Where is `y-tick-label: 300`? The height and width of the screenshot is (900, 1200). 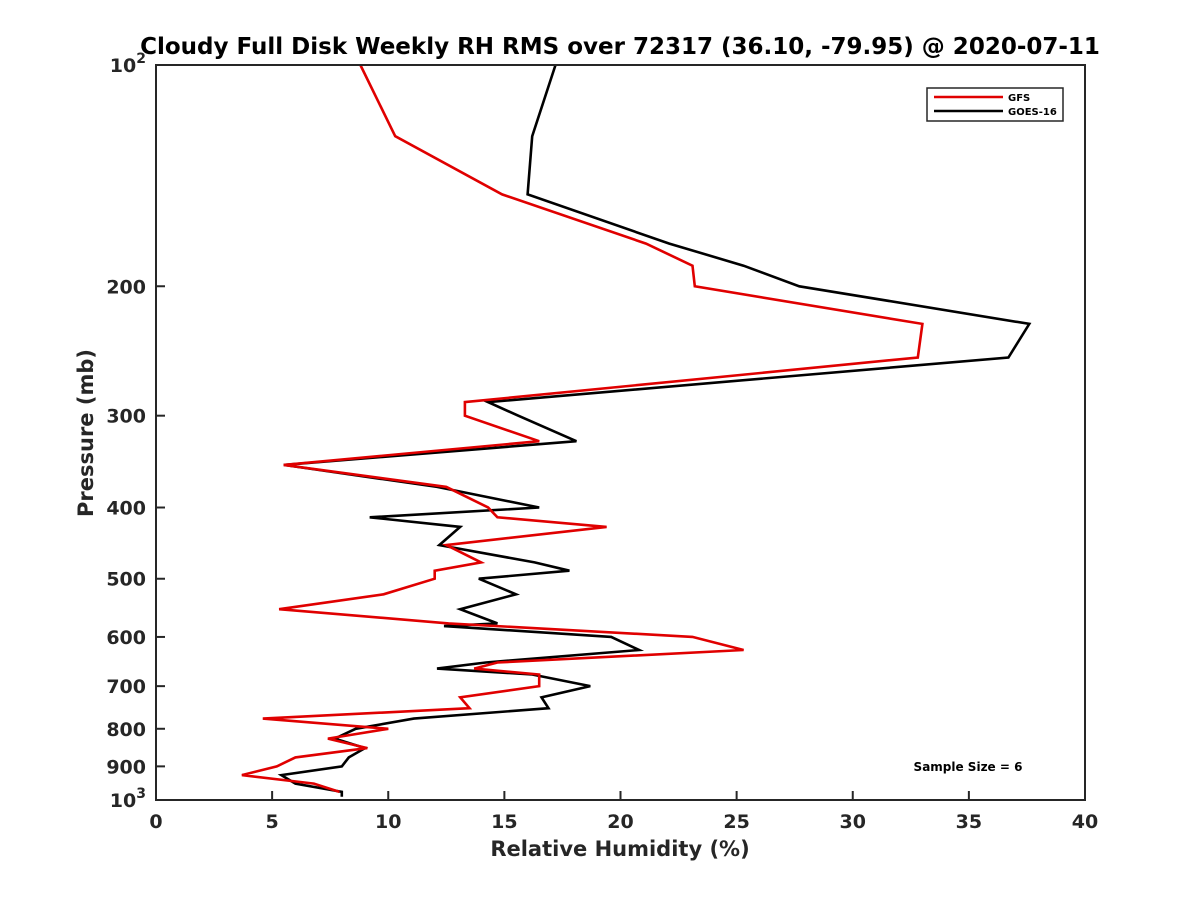 y-tick-label: 300 is located at coordinates (126, 417).